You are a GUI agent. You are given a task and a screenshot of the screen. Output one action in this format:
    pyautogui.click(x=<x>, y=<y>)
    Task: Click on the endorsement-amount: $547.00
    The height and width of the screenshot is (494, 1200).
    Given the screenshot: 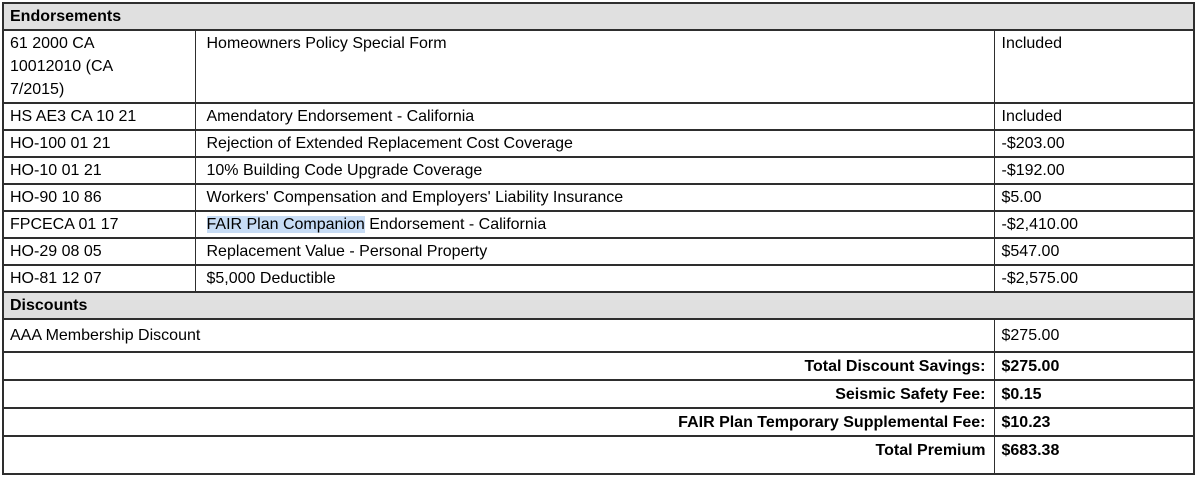 What is the action you would take?
    pyautogui.click(x=1094, y=251)
    